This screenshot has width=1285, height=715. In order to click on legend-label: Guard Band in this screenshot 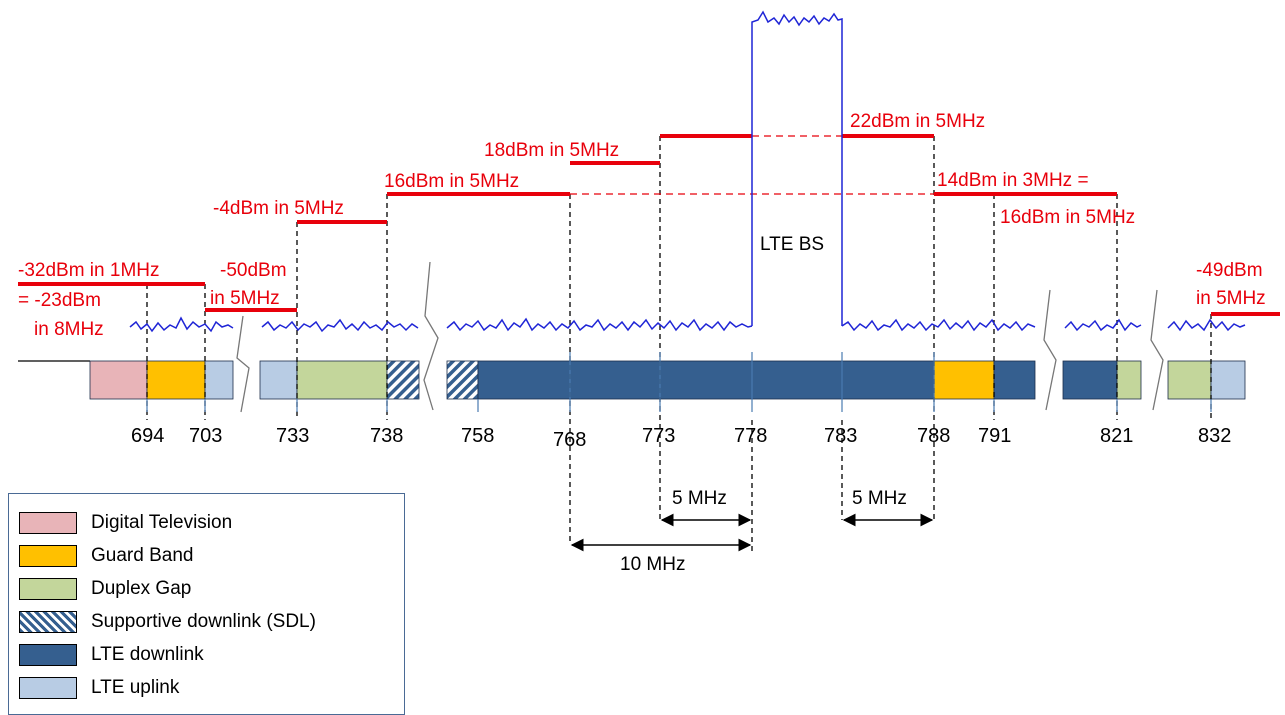, I will do `click(142, 555)`.